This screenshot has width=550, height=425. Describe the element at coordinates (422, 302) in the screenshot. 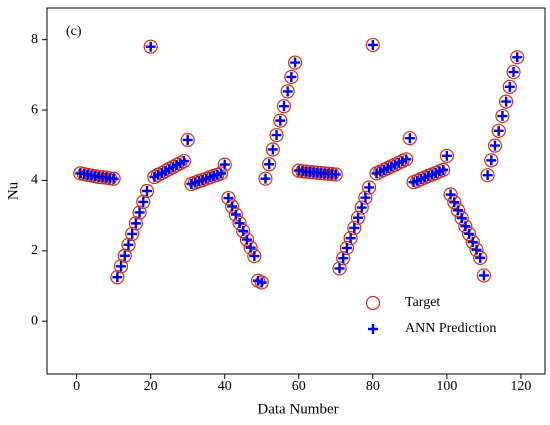

I see `legend-label: Target` at that location.